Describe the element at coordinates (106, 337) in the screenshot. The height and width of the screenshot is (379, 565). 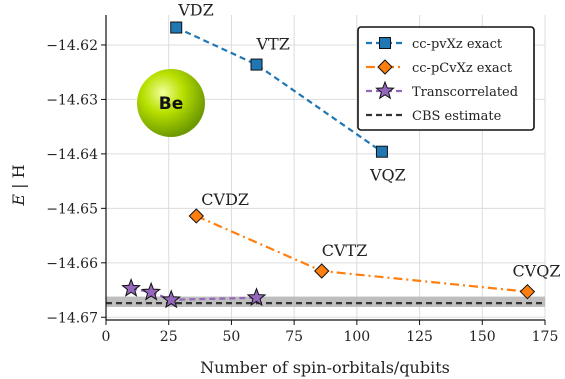
I see `x-tick-label: 0` at that location.